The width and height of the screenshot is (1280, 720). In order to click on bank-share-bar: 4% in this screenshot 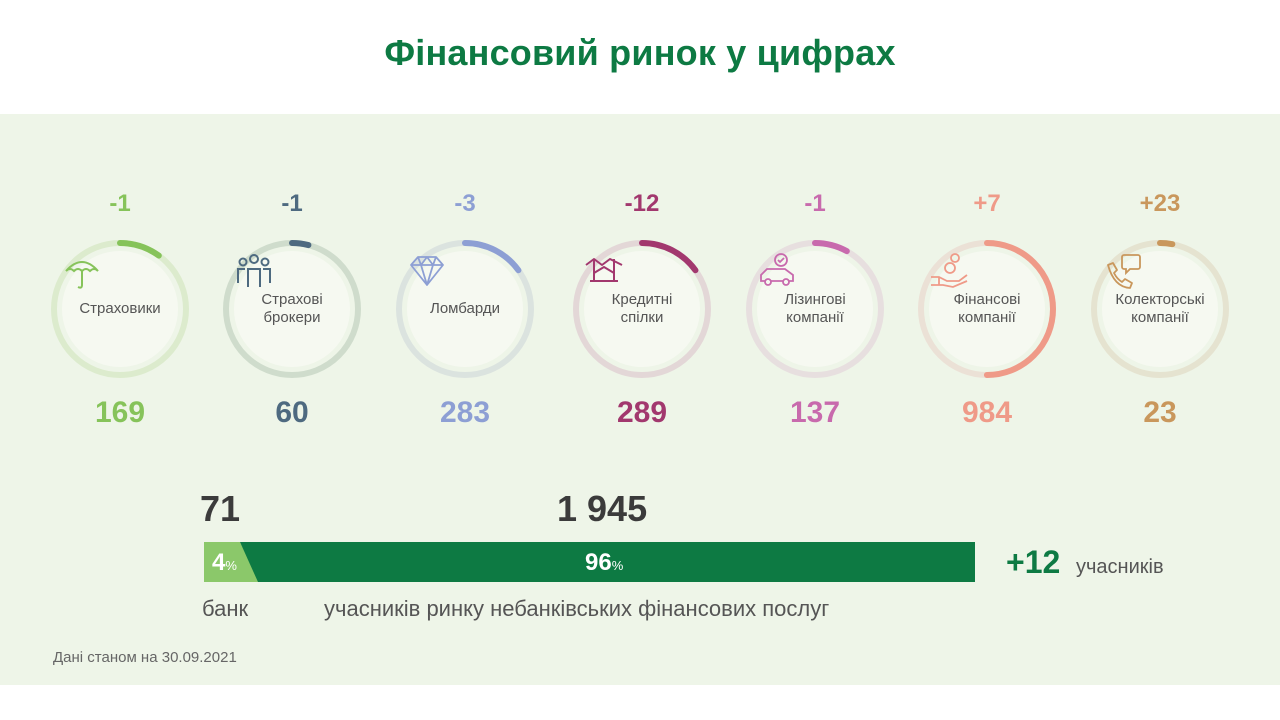, I will do `click(232, 562)`.